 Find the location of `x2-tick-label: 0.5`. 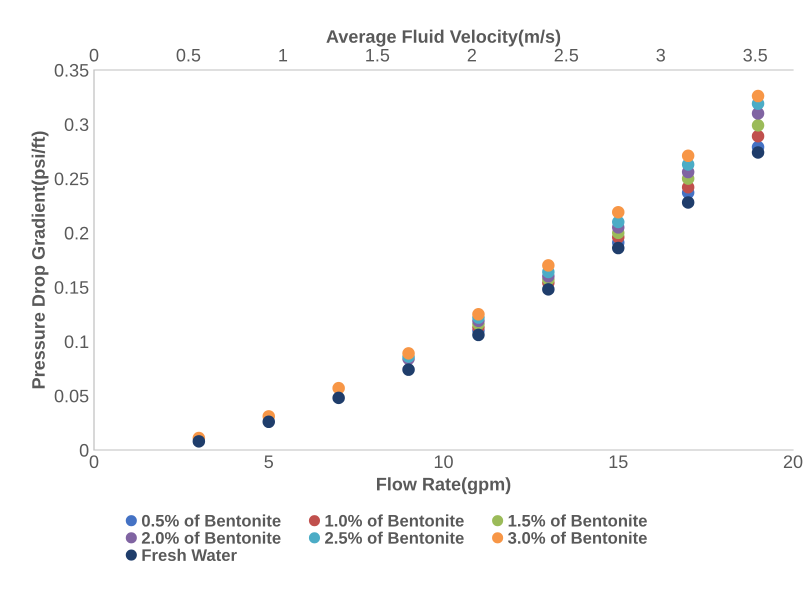

x2-tick-label: 0.5 is located at coordinates (188, 55).